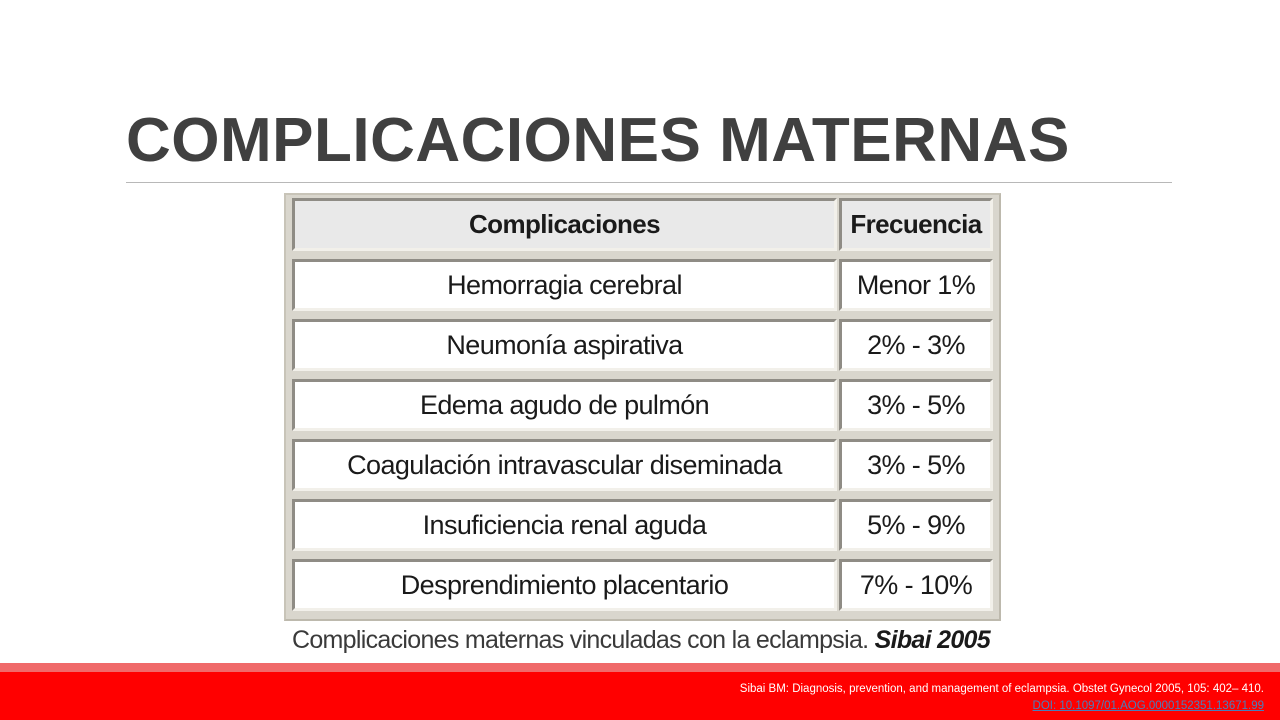  Describe the element at coordinates (564, 585) in the screenshot. I see `complication-cell: Desprendimiento placentario` at that location.